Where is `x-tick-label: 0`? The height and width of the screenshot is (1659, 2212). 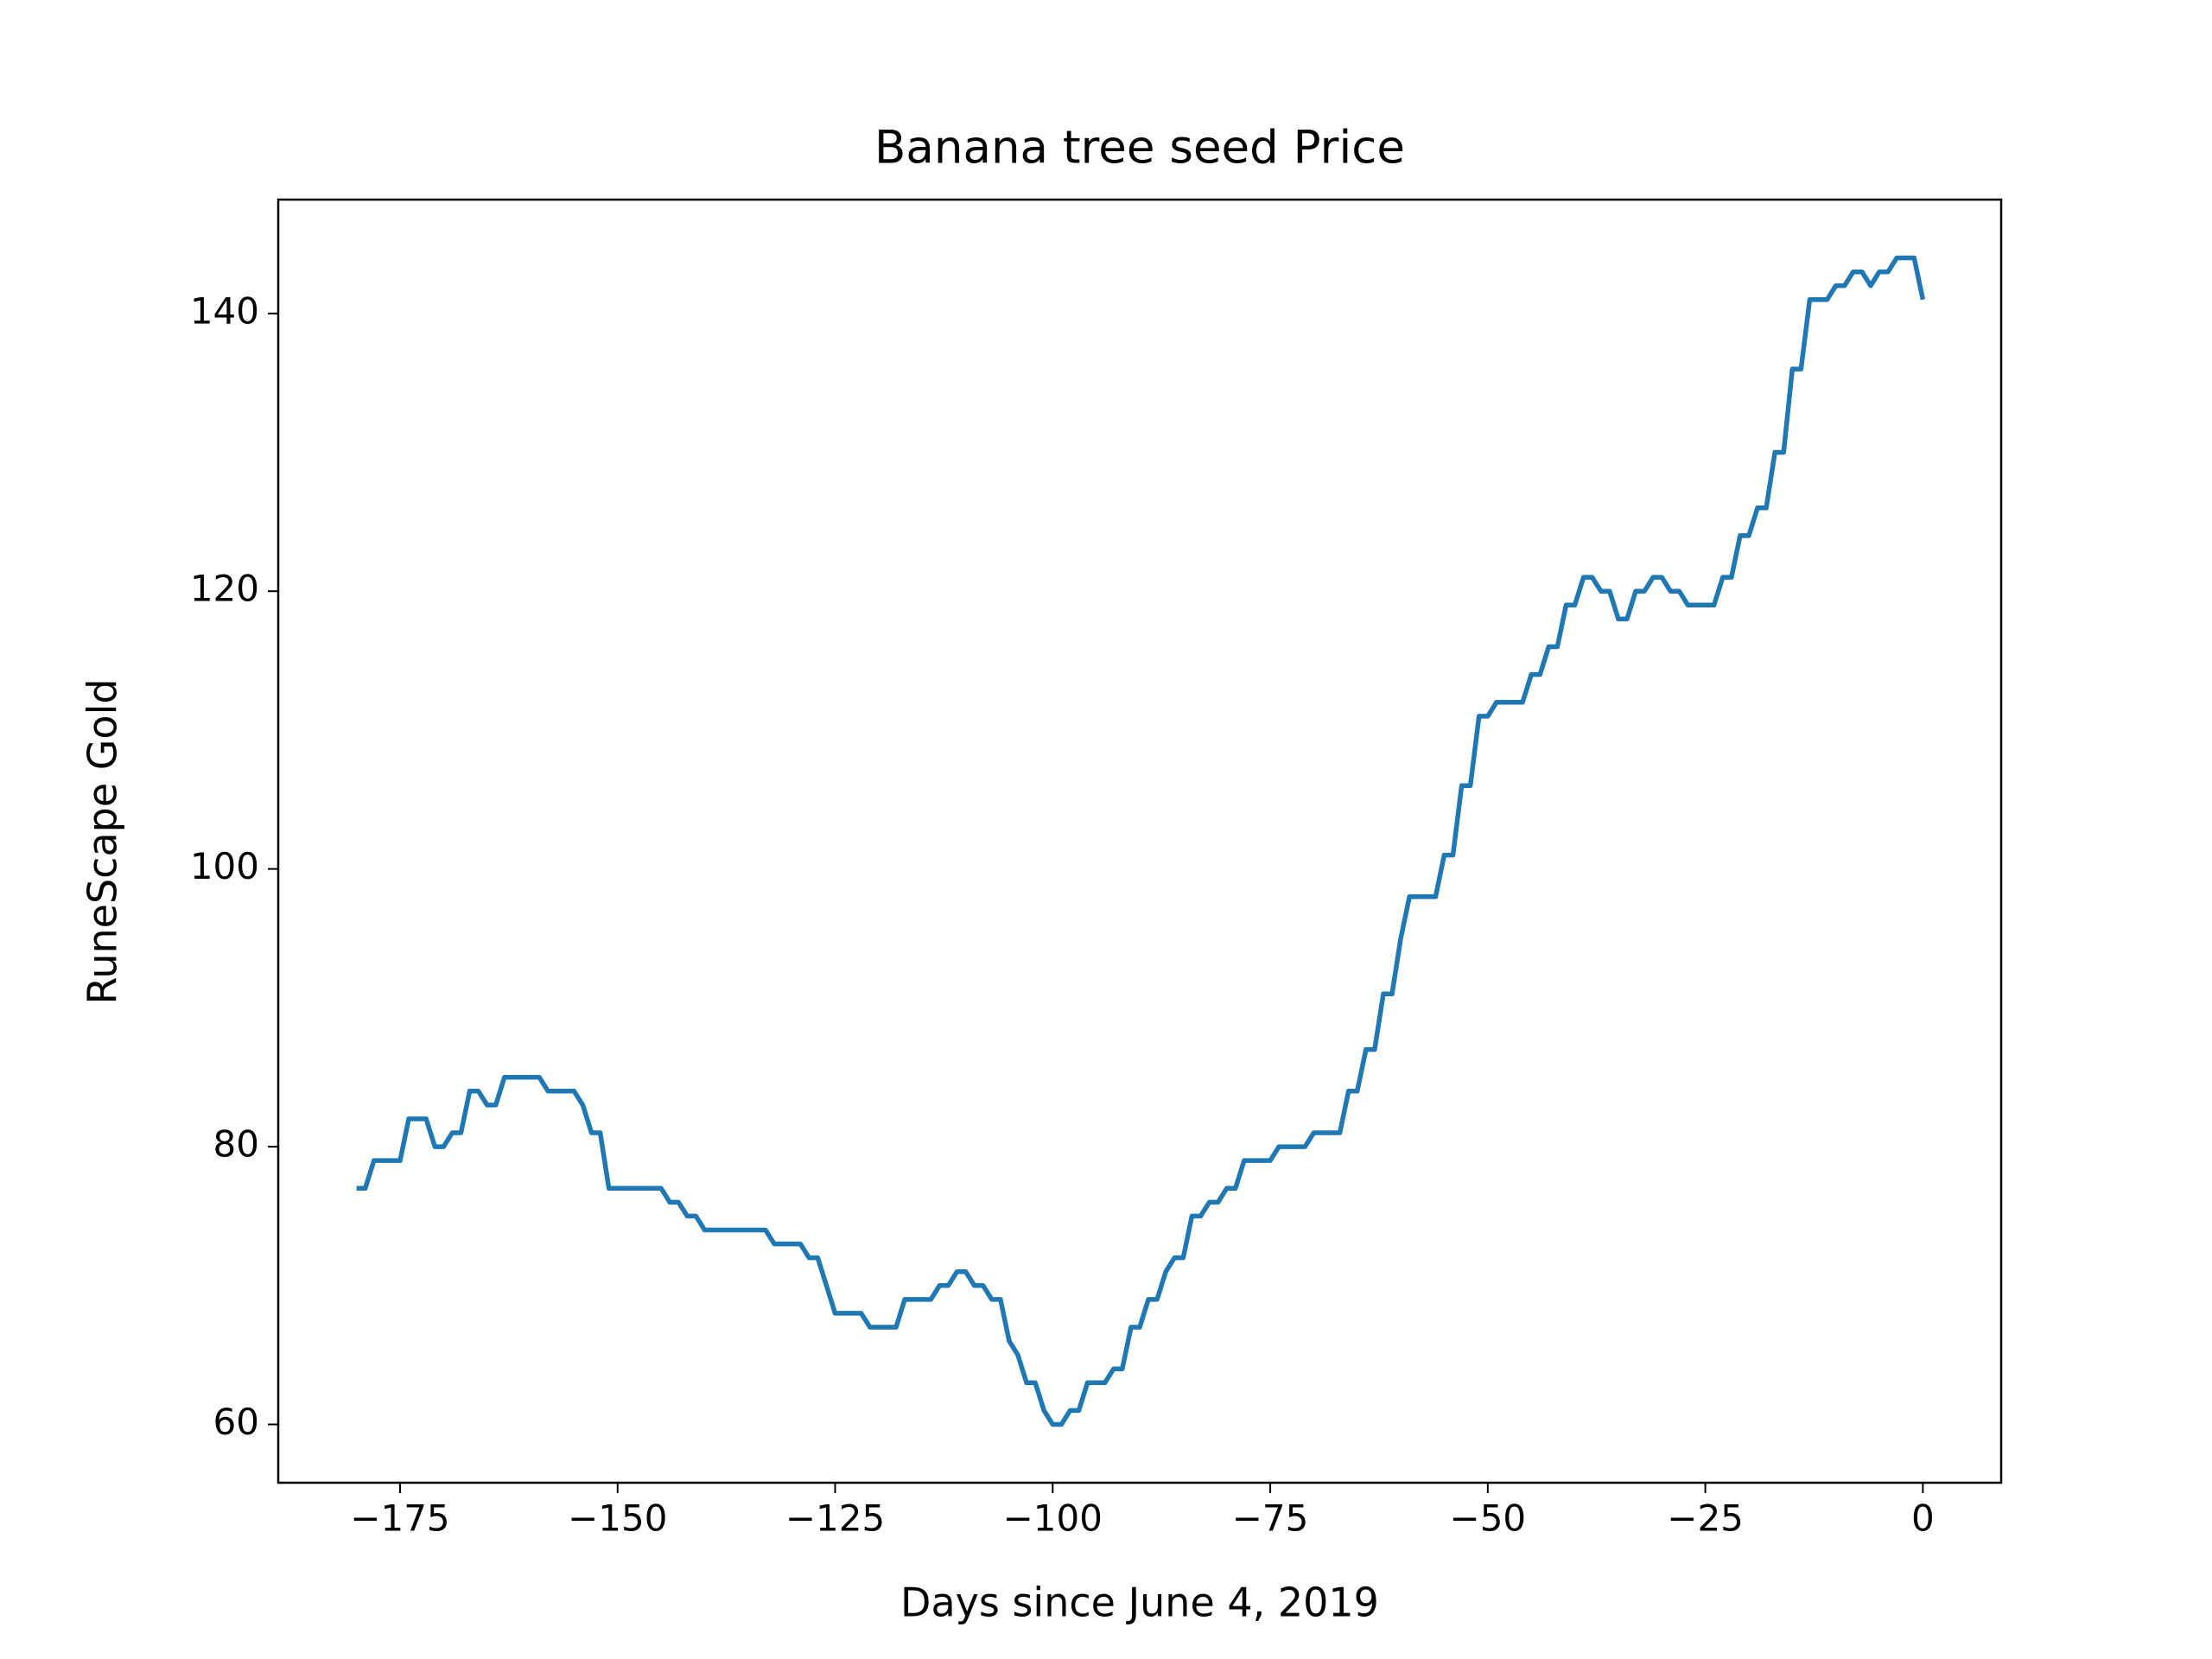 x-tick-label: 0 is located at coordinates (1923, 1518).